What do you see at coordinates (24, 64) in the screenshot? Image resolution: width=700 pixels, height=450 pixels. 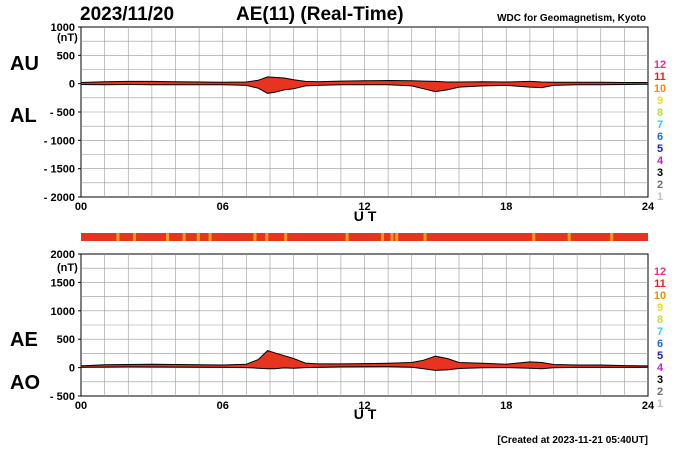 I see `au-label: AU` at bounding box center [24, 64].